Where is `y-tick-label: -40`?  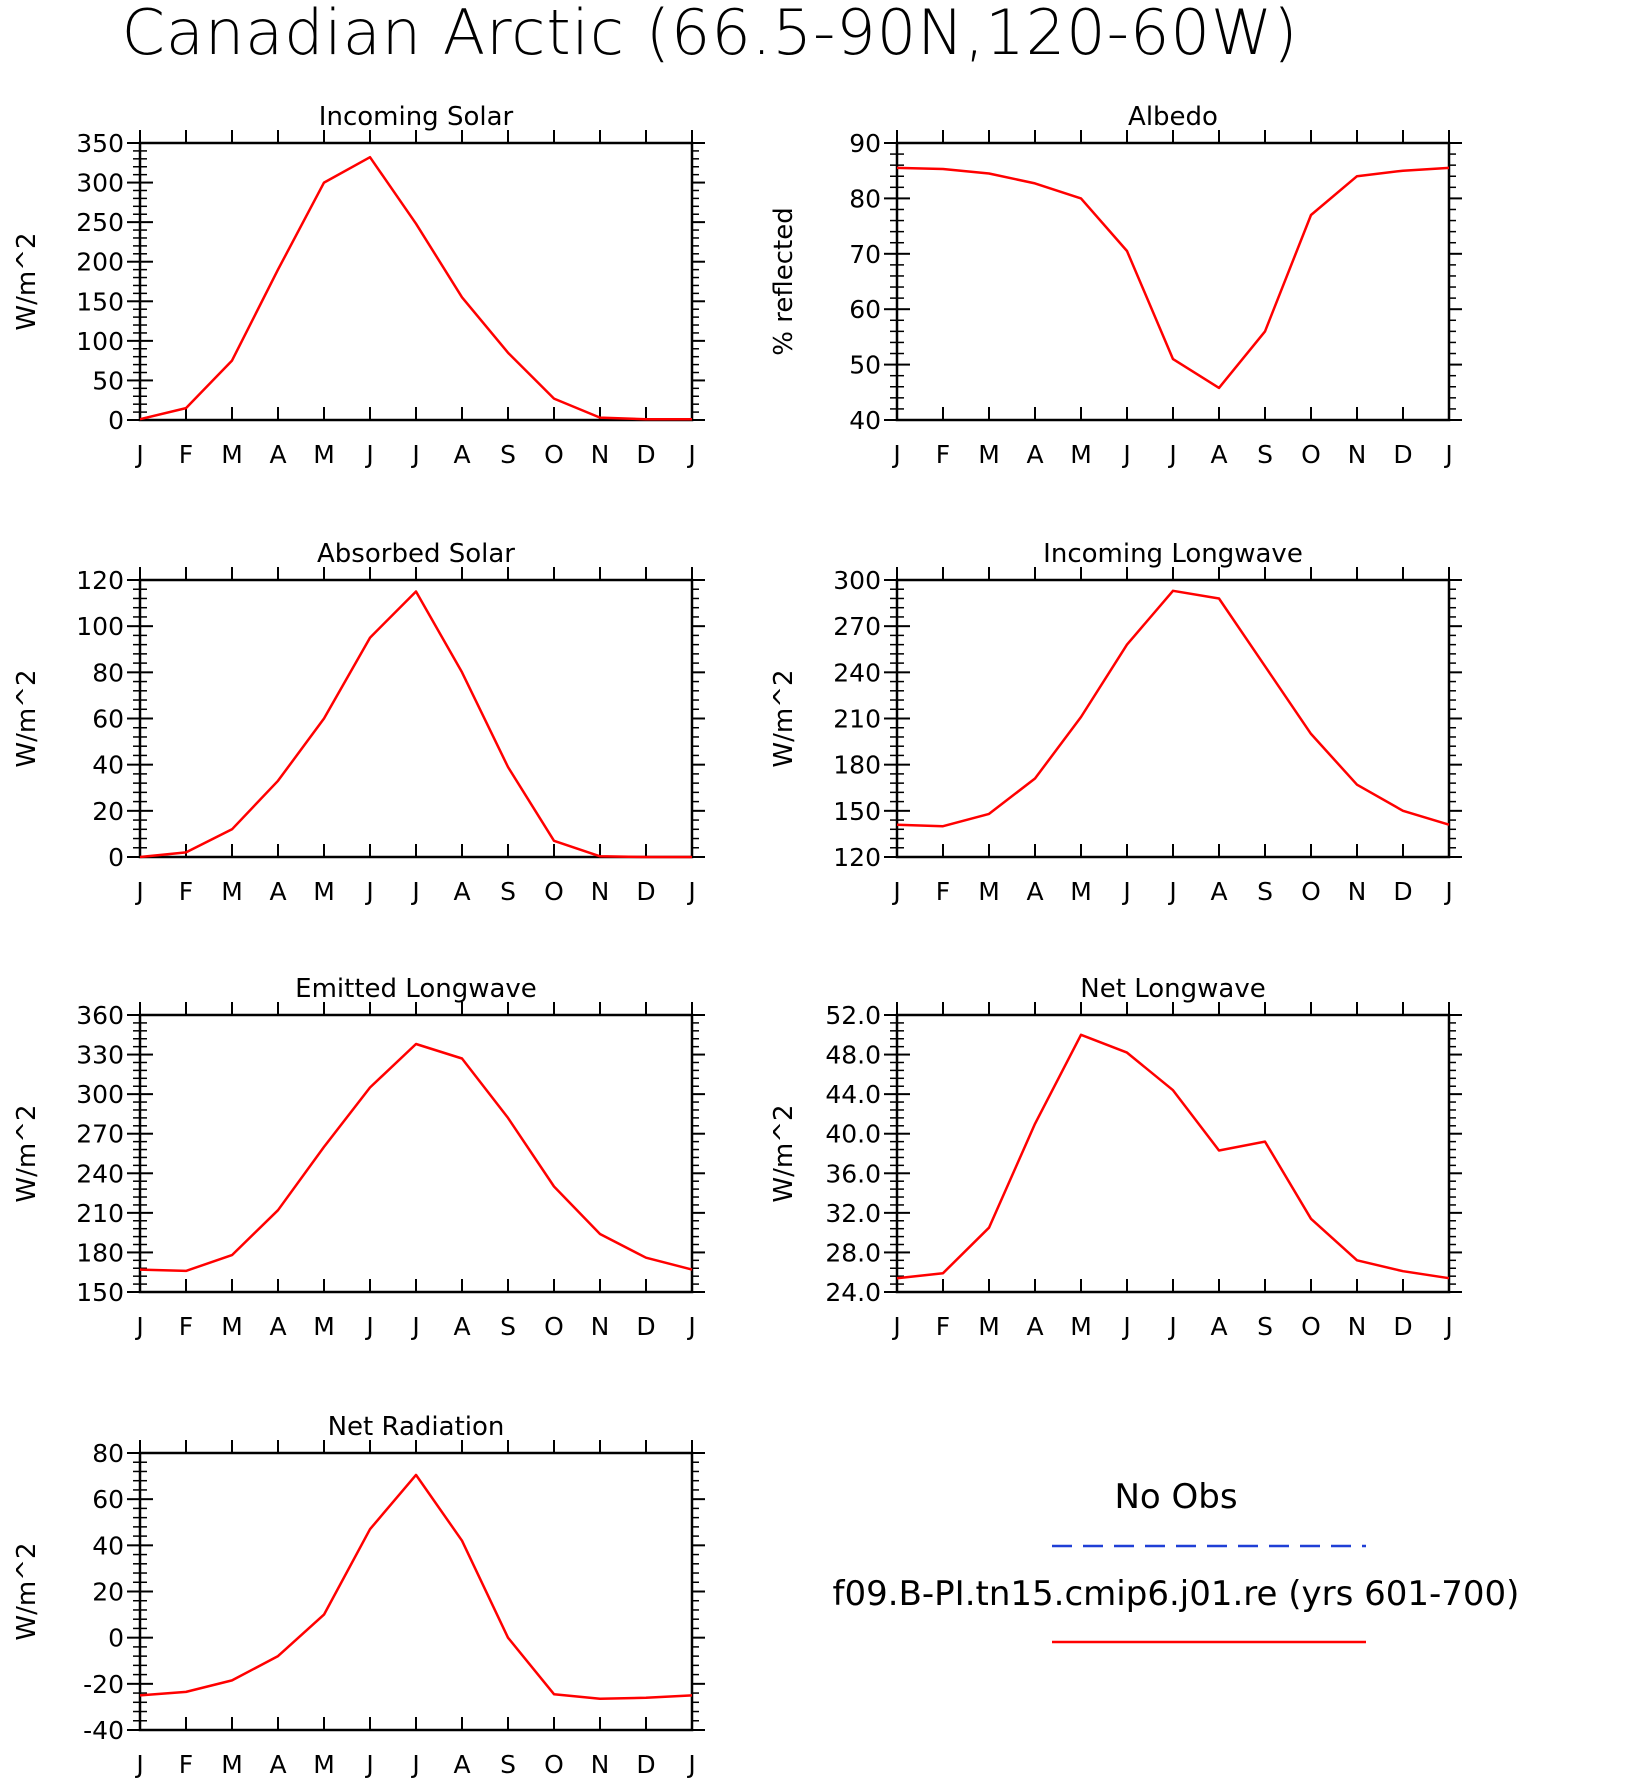
y-tick-label: -40 is located at coordinates (103, 1730).